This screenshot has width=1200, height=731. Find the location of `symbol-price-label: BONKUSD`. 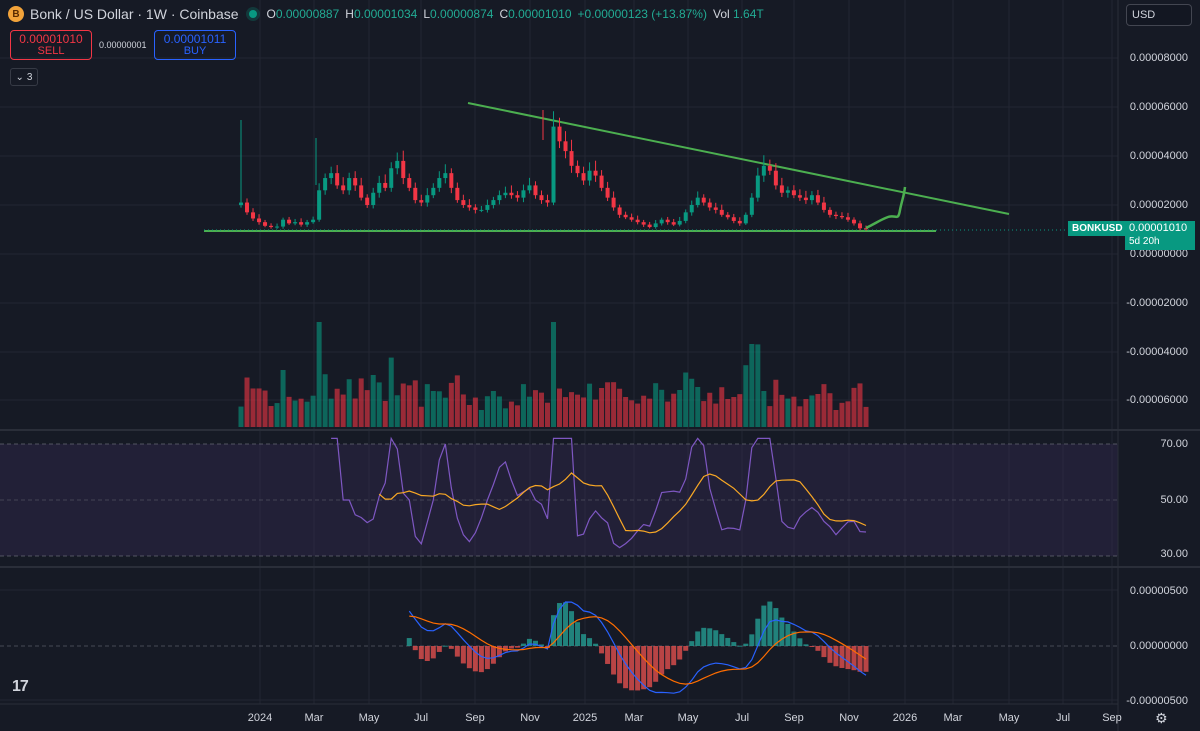

symbol-price-label: BONKUSD is located at coordinates (1097, 228).